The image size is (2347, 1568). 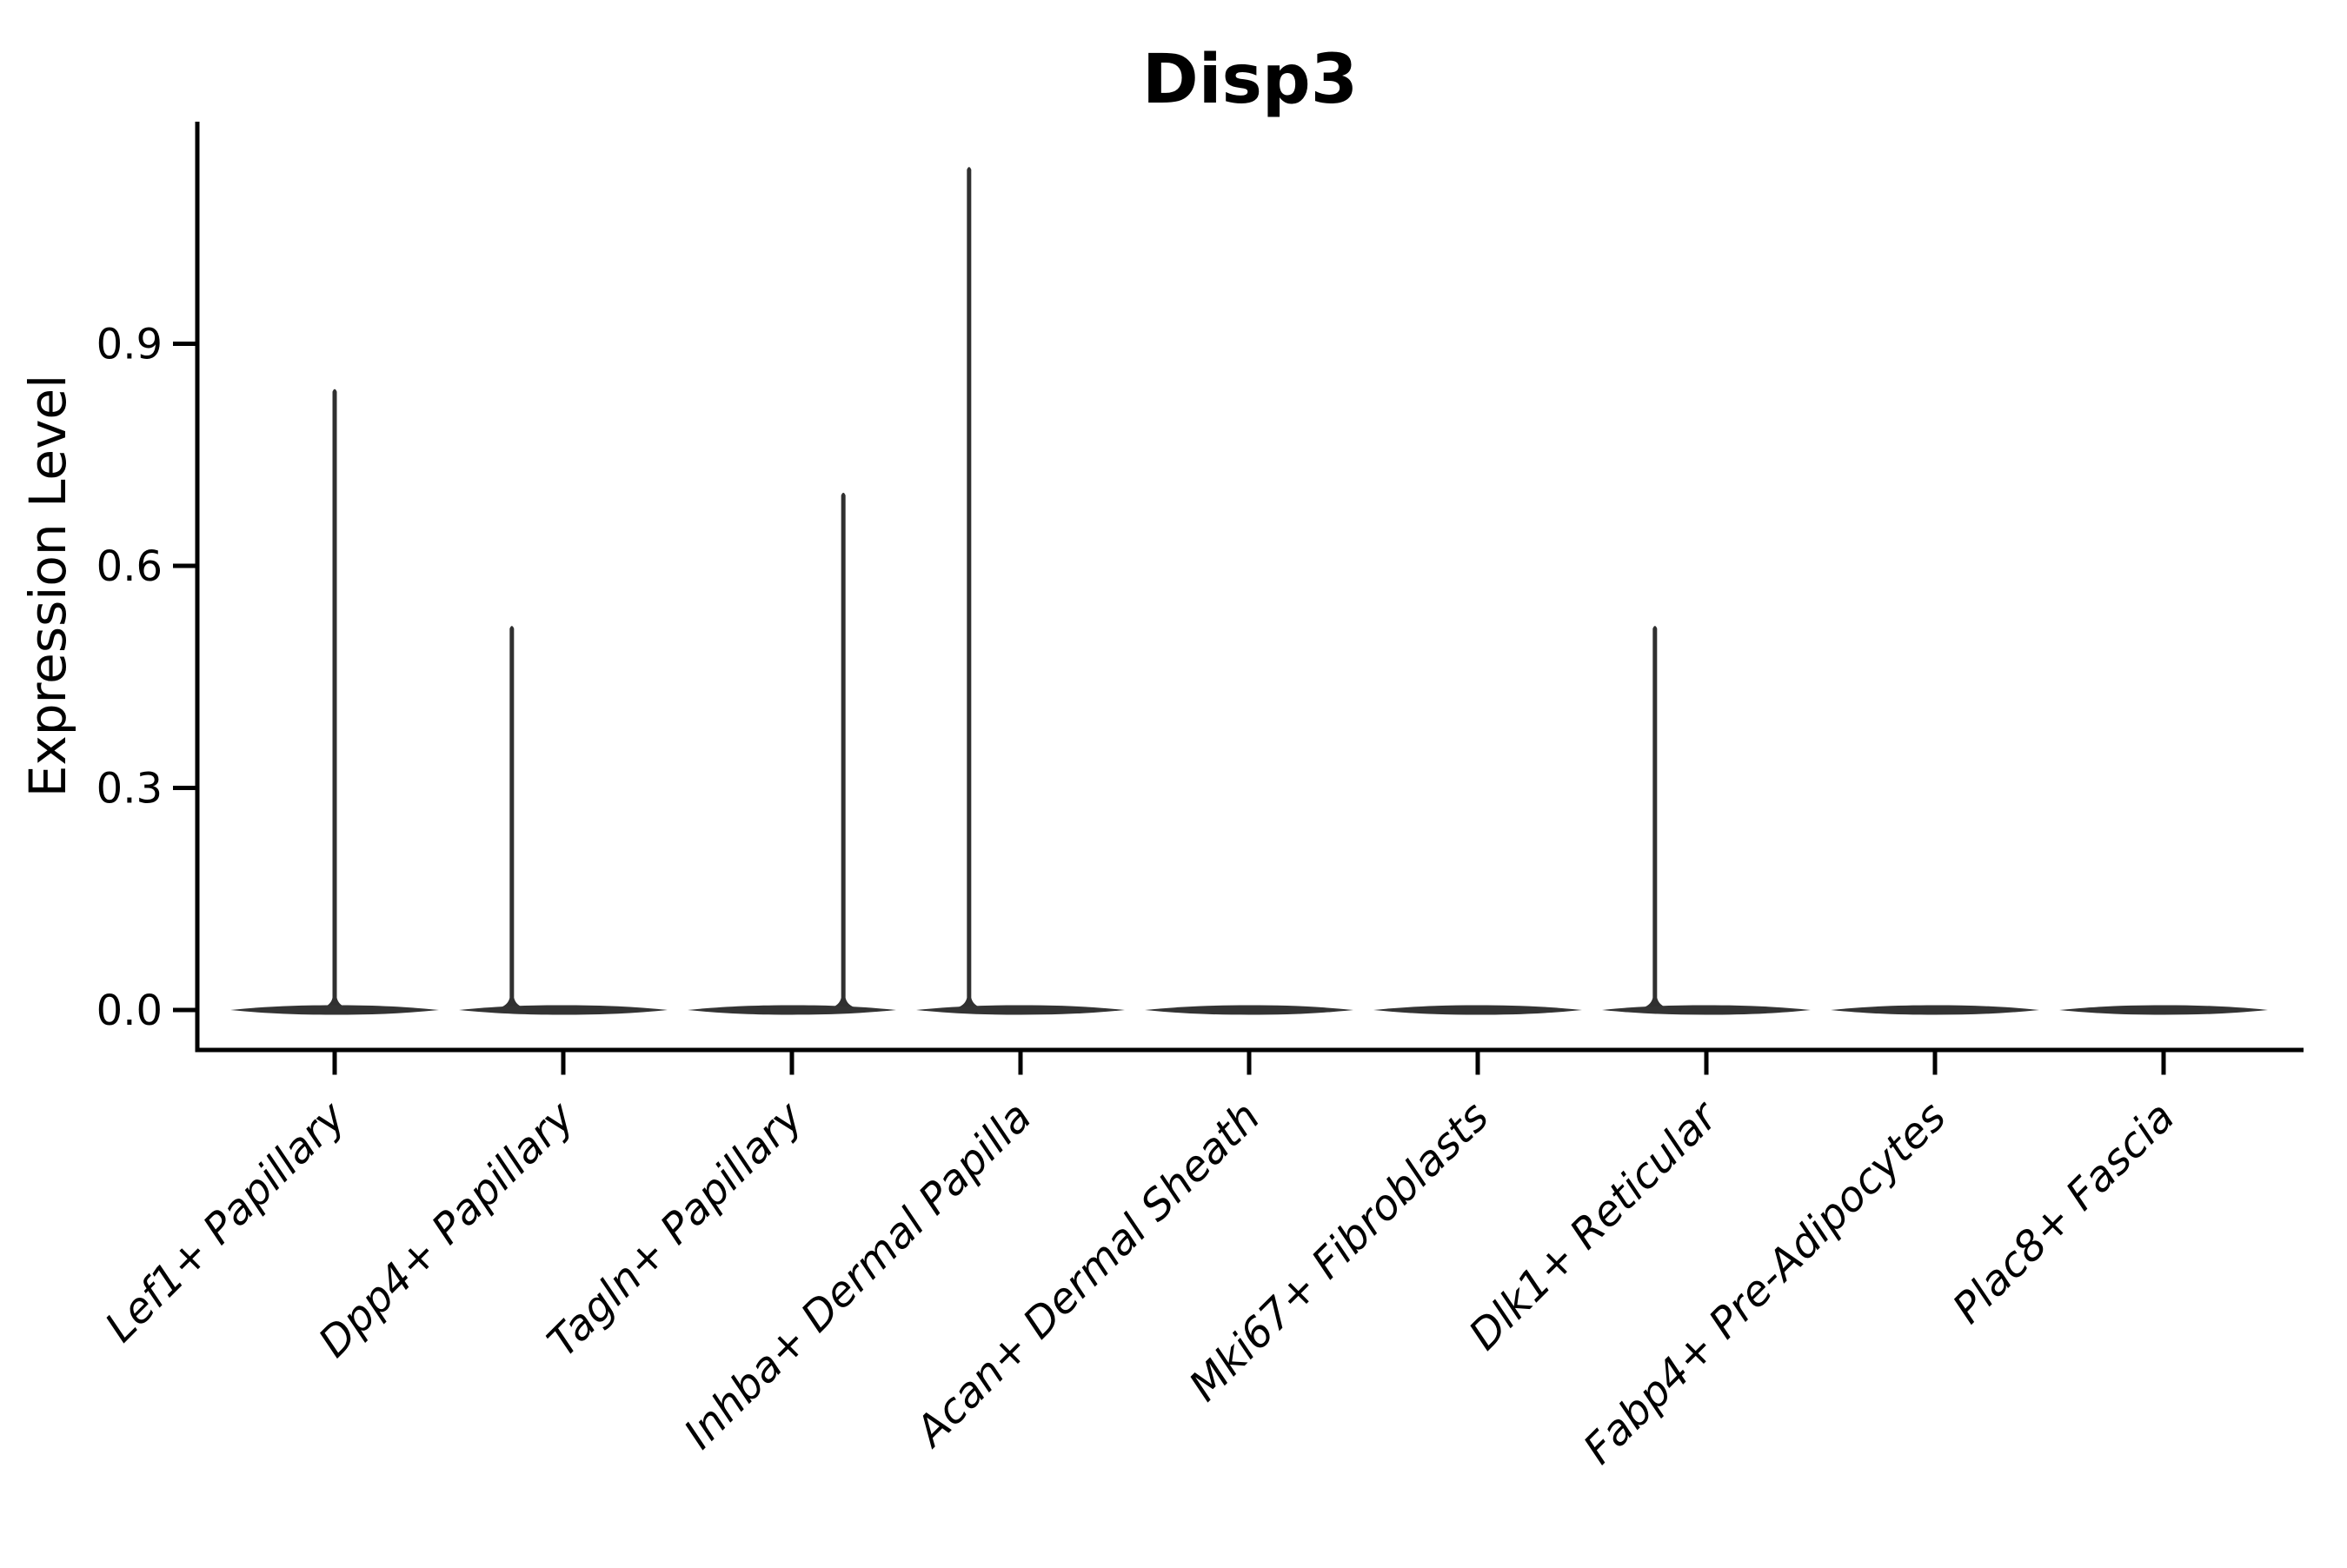 What do you see at coordinates (129, 345) in the screenshot?
I see `y-tick-label: 0.9` at bounding box center [129, 345].